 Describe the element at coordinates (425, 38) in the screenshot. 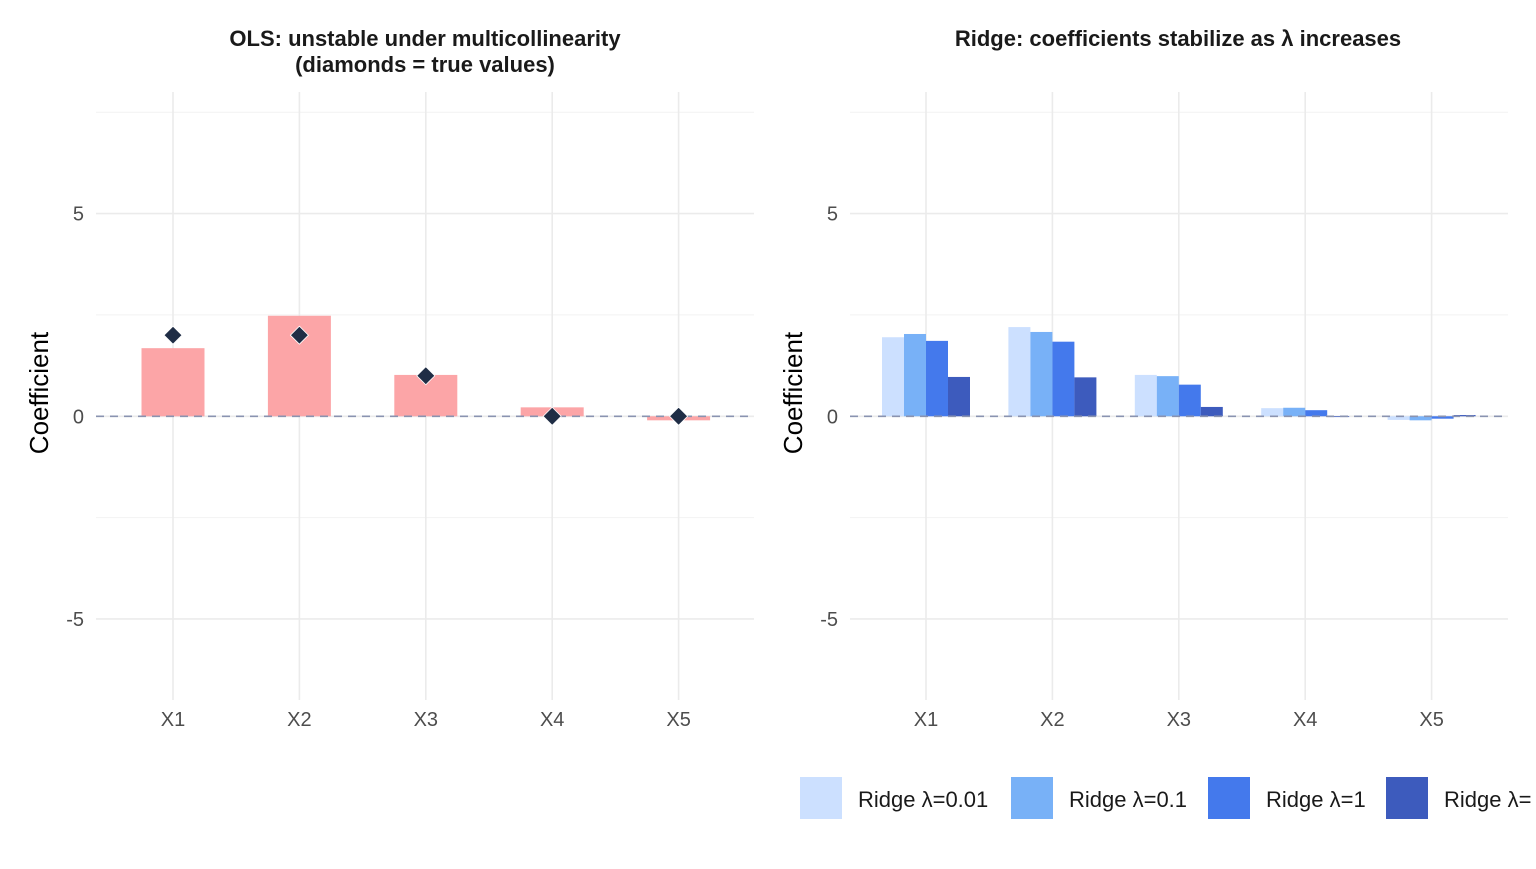

I see `ols-panel-title: OLS: unstable under multicollinearity` at that location.